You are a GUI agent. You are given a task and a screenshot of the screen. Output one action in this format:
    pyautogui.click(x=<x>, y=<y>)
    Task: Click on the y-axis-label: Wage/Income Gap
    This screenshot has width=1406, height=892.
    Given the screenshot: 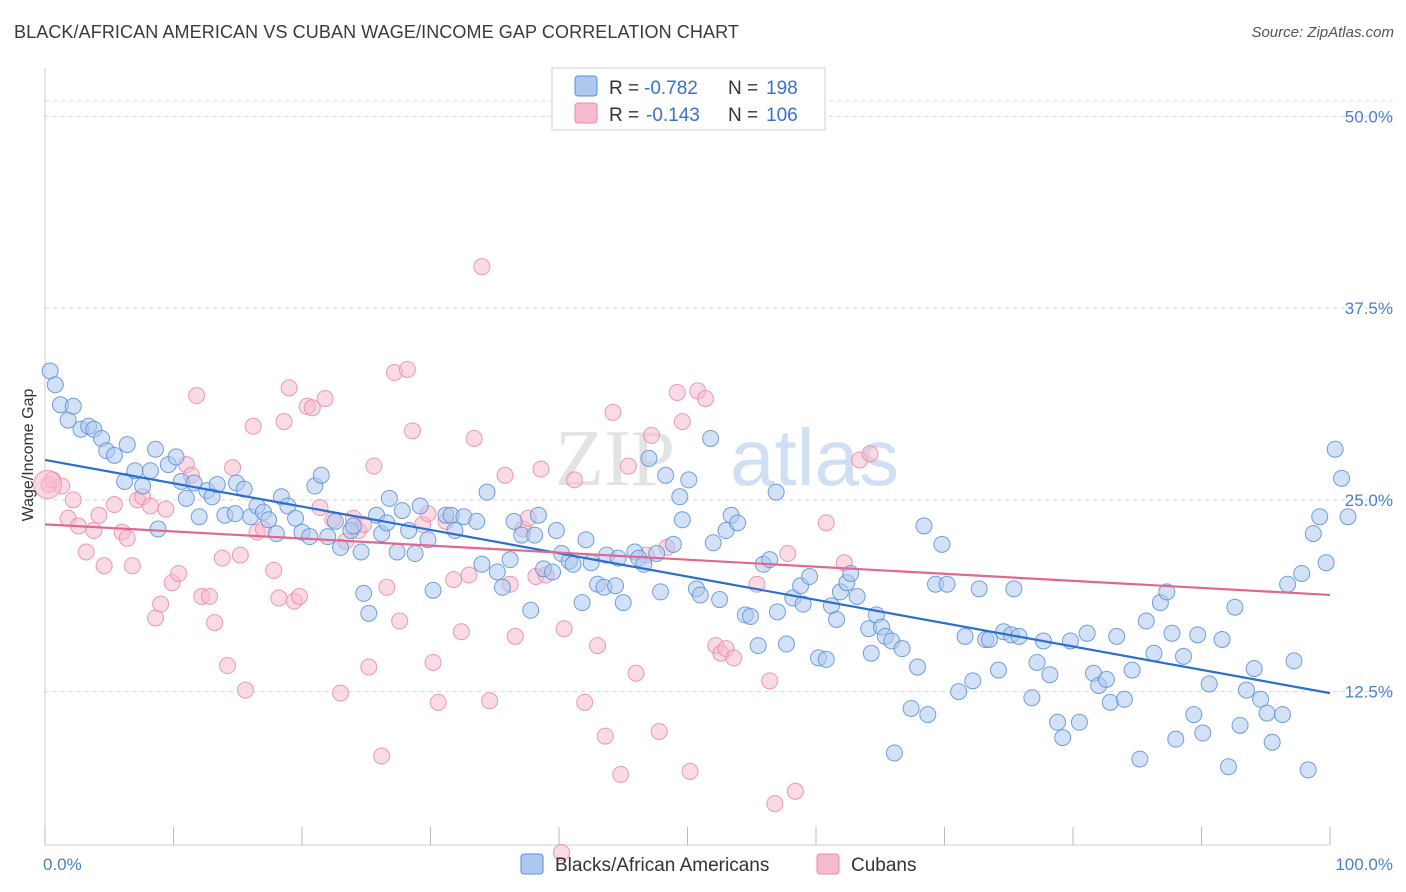 What is the action you would take?
    pyautogui.click(x=28, y=455)
    